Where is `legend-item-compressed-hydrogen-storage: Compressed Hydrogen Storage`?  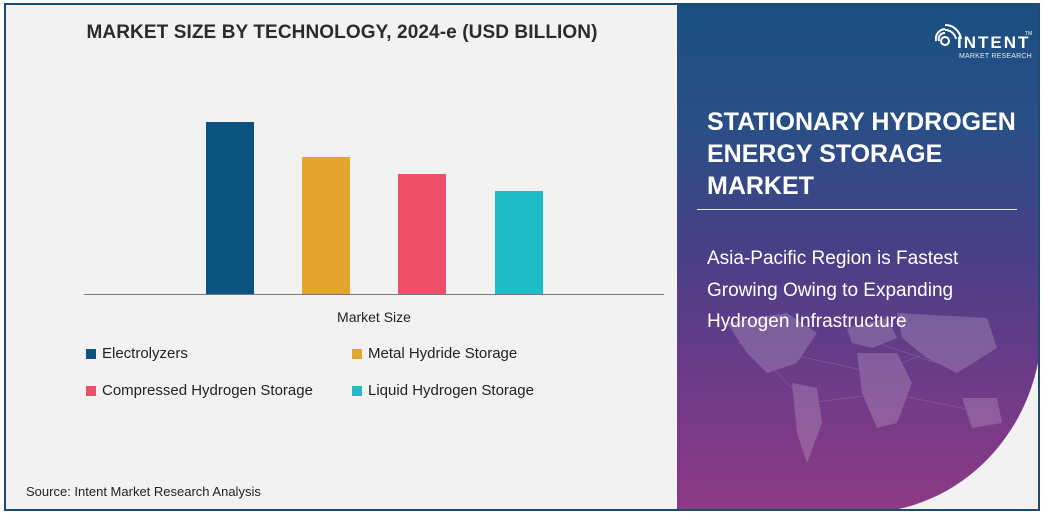
legend-item-compressed-hydrogen-storage: Compressed Hydrogen Storage is located at coordinates (199, 390).